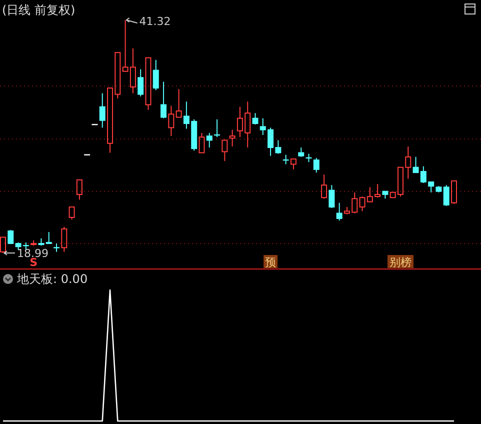 The width and height of the screenshot is (481, 424). What do you see at coordinates (155, 21) in the screenshot?
I see `annotation: 41.32` at bounding box center [155, 21].